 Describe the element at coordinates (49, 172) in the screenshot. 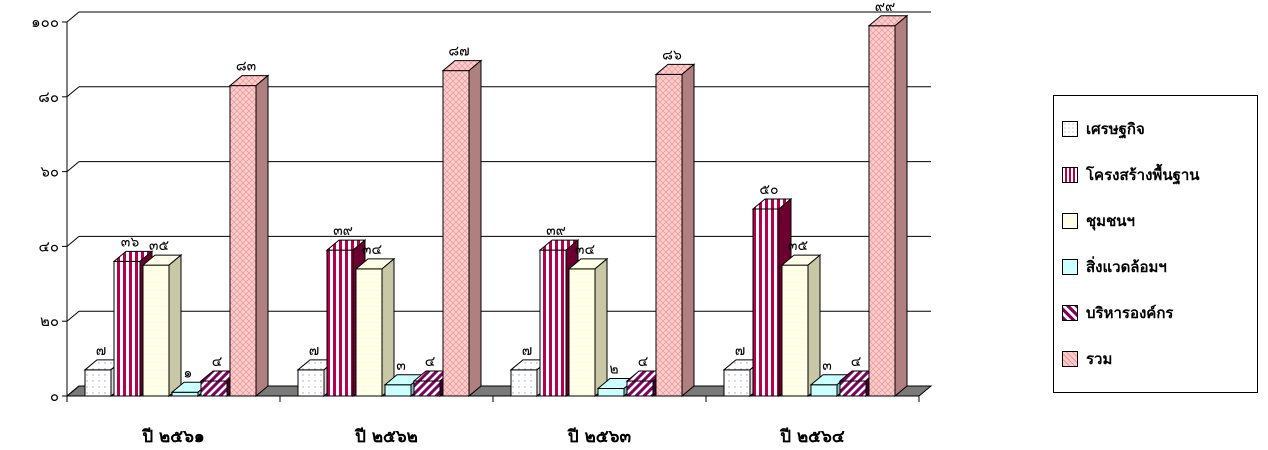

I see `y-tick-label: ๖๐` at that location.